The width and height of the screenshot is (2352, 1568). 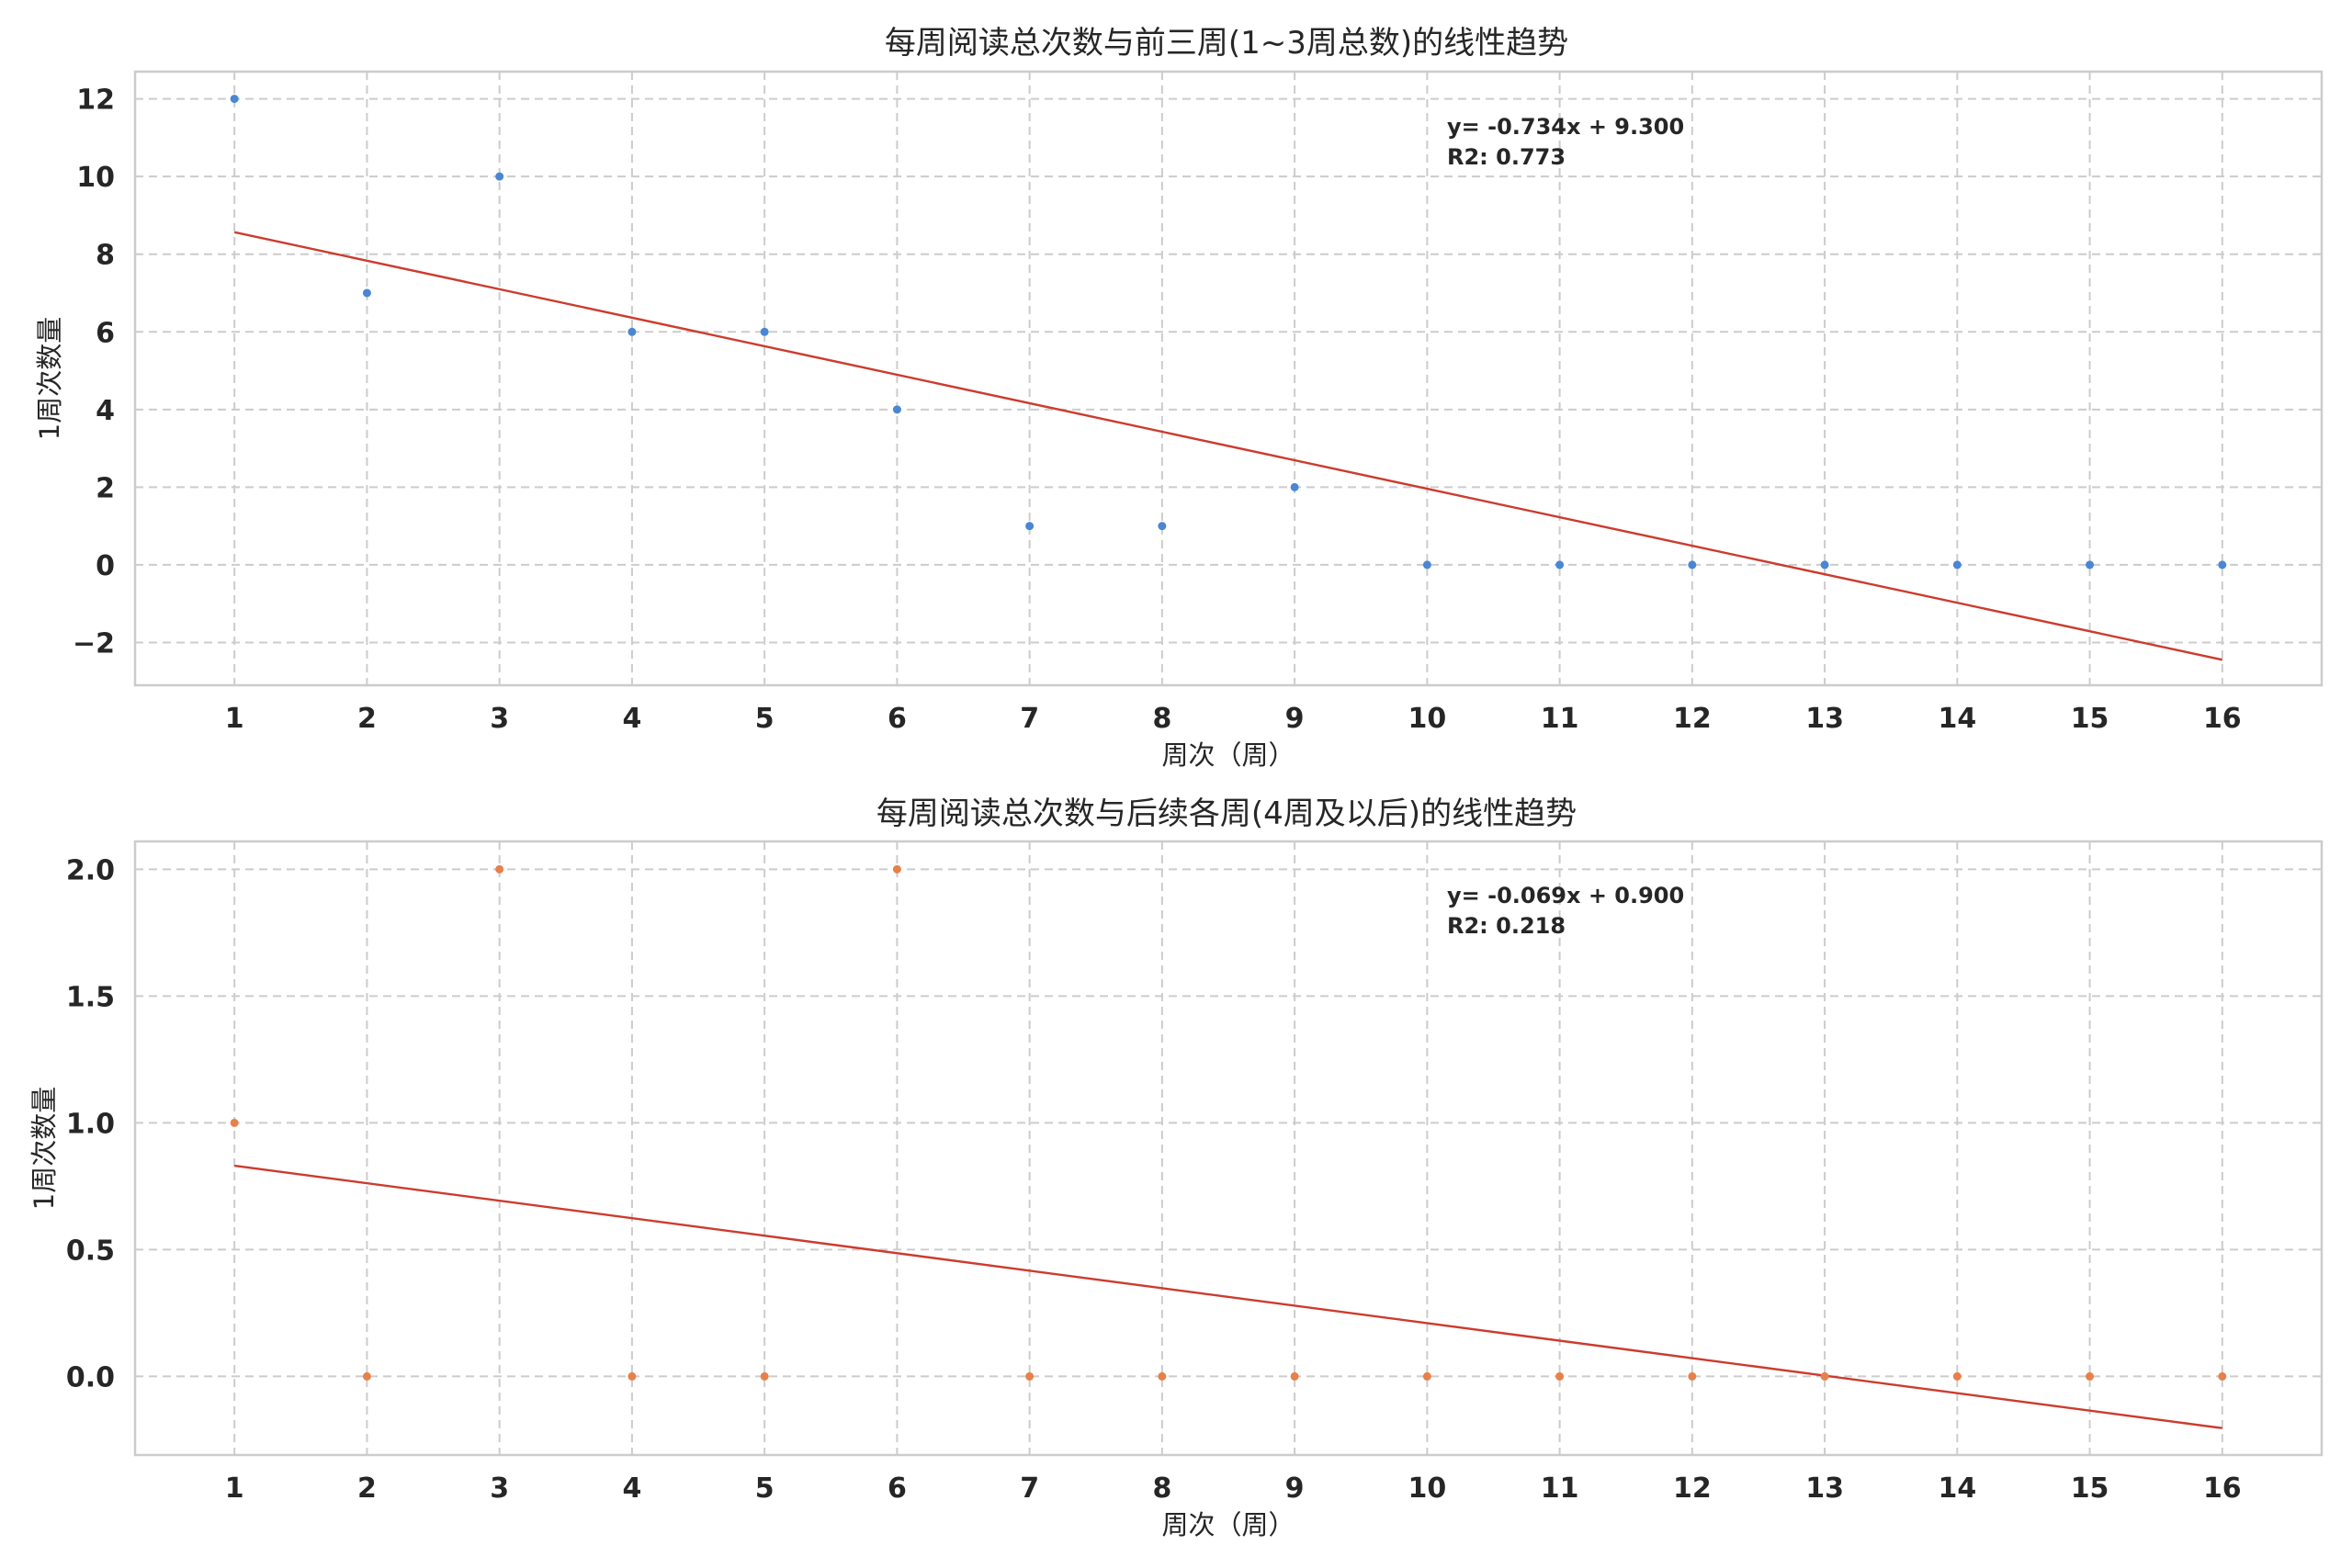 What do you see at coordinates (367, 1489) in the screenshot?
I see `bottom-chart-x-tick-label: 2` at bounding box center [367, 1489].